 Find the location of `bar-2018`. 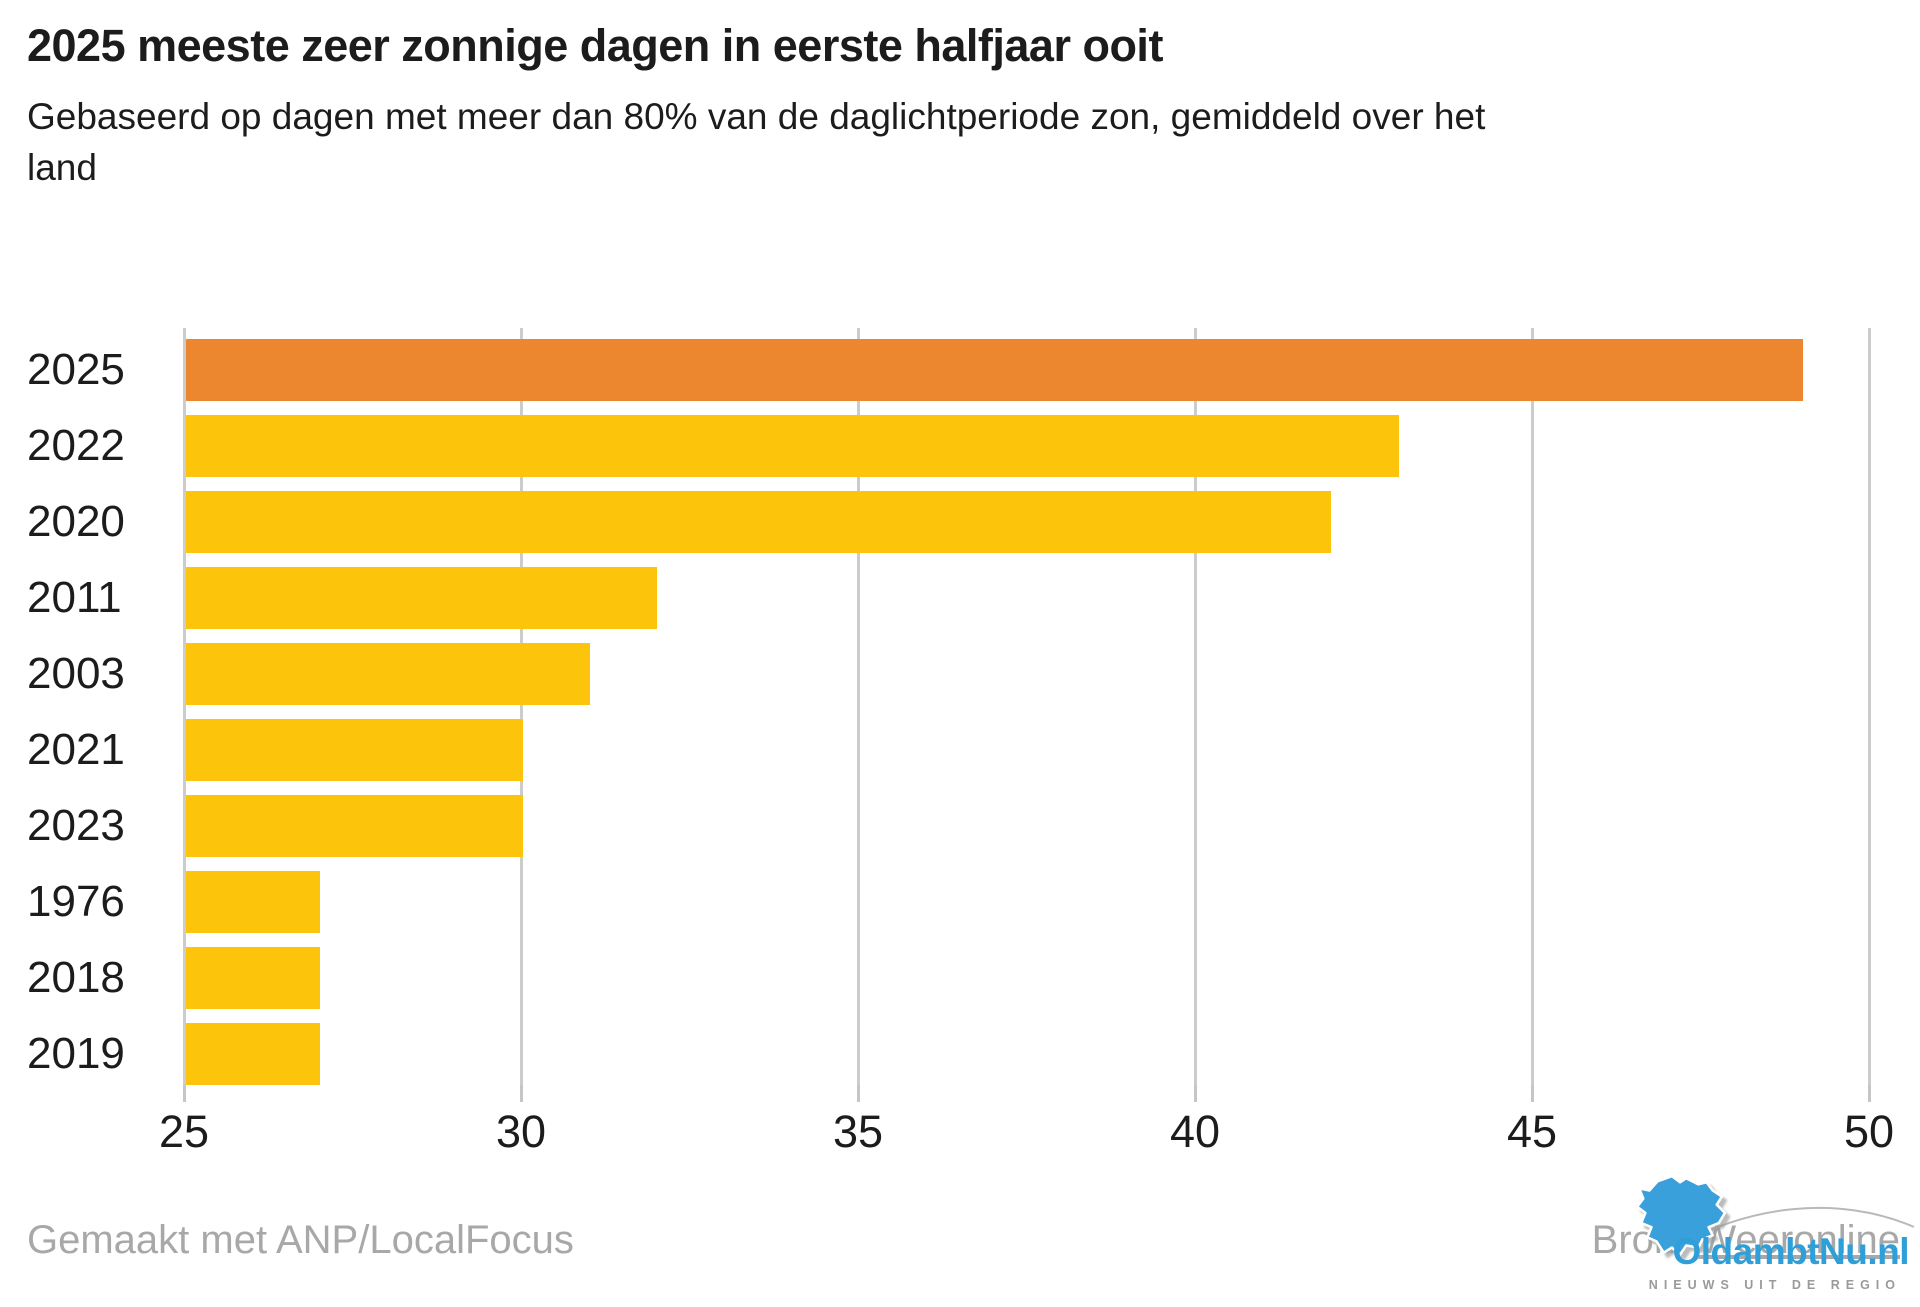

bar-2018 is located at coordinates (253, 978).